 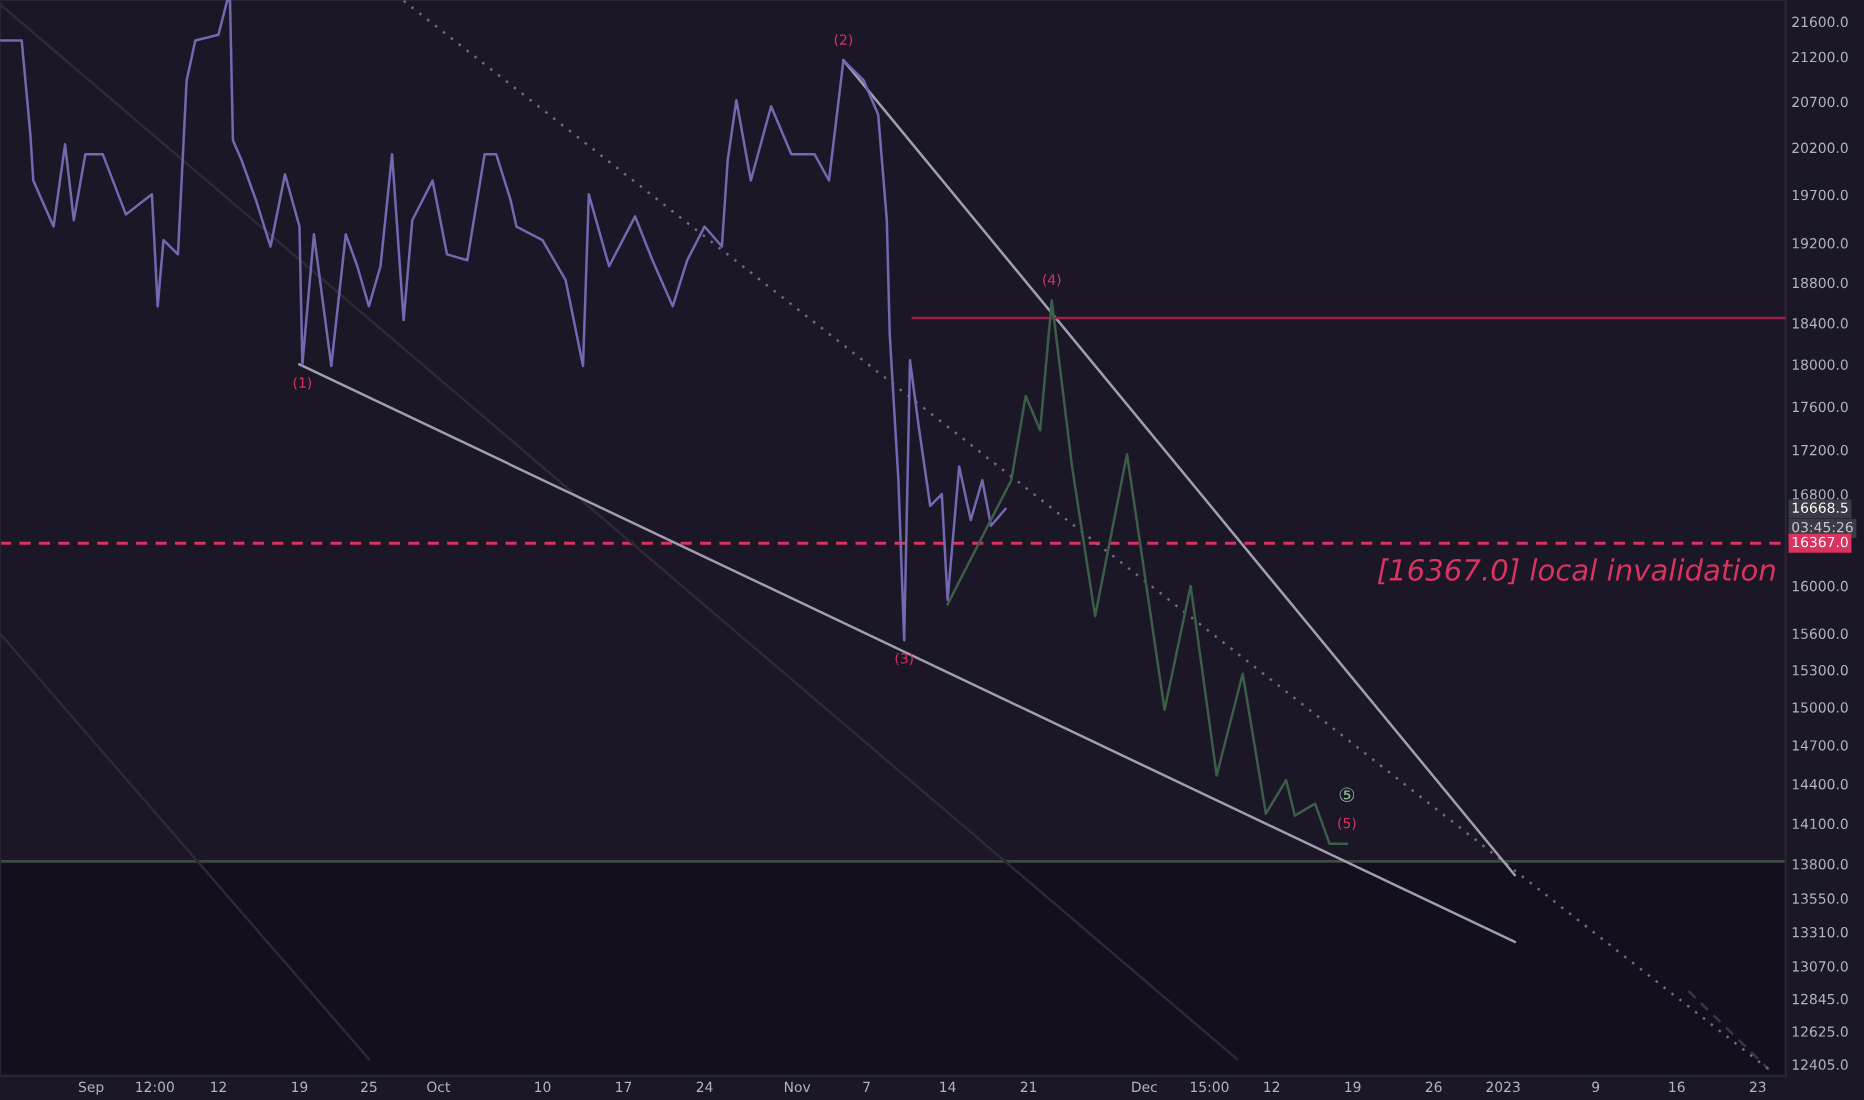 What do you see at coordinates (1347, 795) in the screenshot?
I see `annotation: ⑤` at bounding box center [1347, 795].